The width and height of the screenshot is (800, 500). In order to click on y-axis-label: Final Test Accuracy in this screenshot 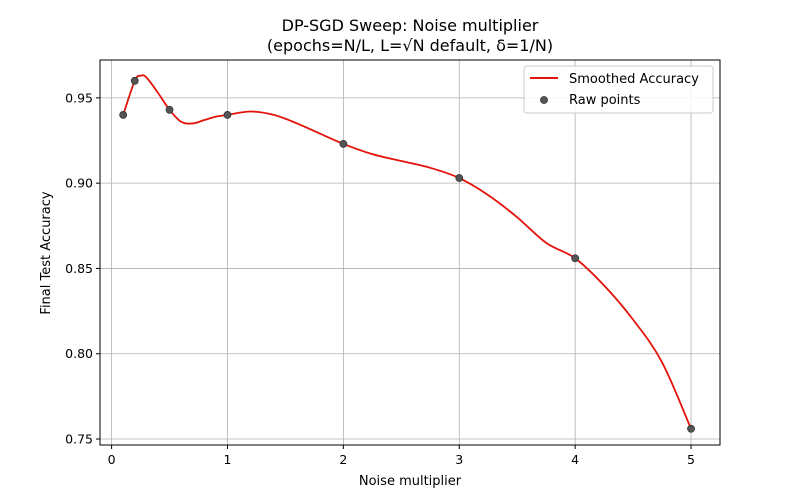, I will do `click(46, 252)`.